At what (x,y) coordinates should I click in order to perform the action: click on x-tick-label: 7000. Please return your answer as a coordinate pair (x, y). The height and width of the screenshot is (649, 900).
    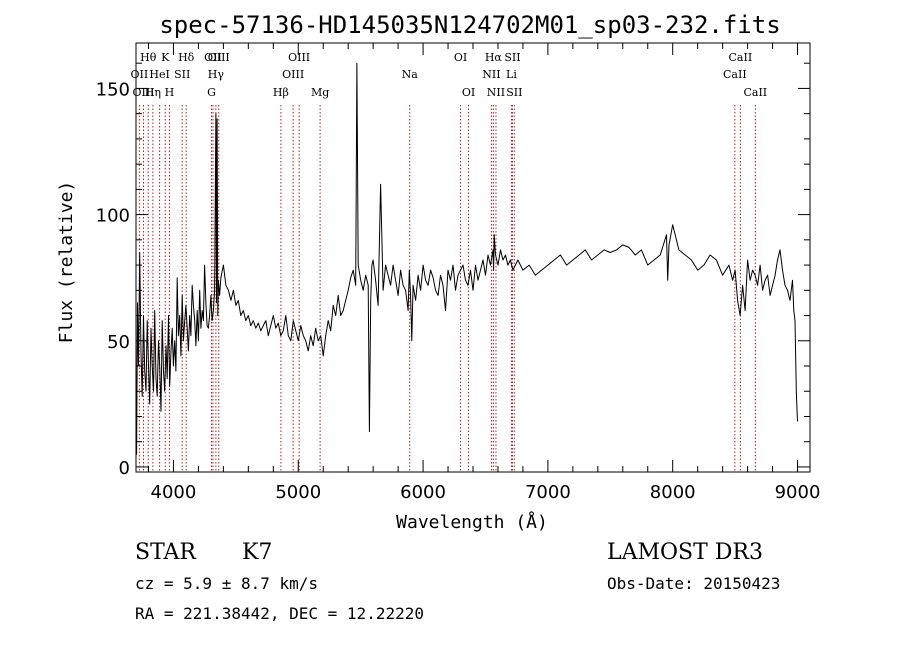
    Looking at the image, I should click on (548, 492).